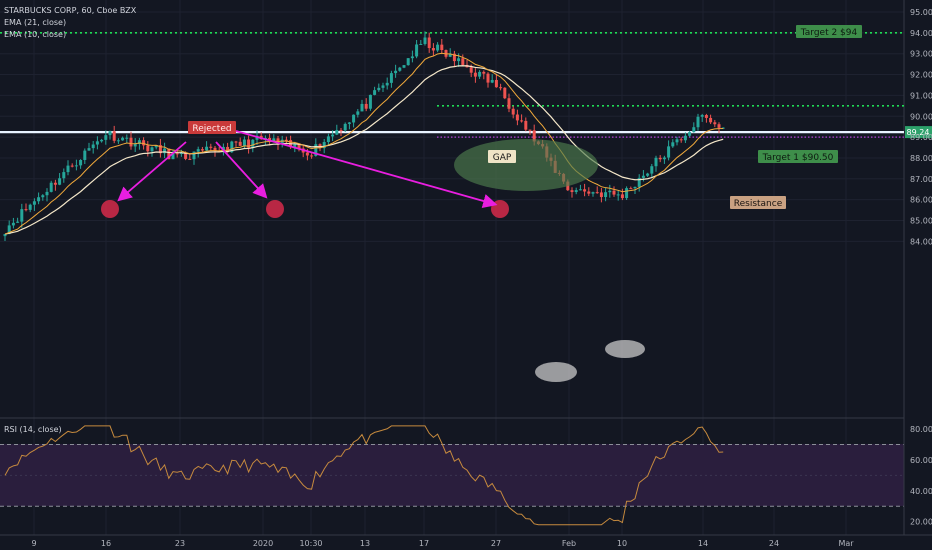 This screenshot has width=932, height=550. Describe the element at coordinates (918, 132) in the screenshot. I see `last-price-box` at that location.